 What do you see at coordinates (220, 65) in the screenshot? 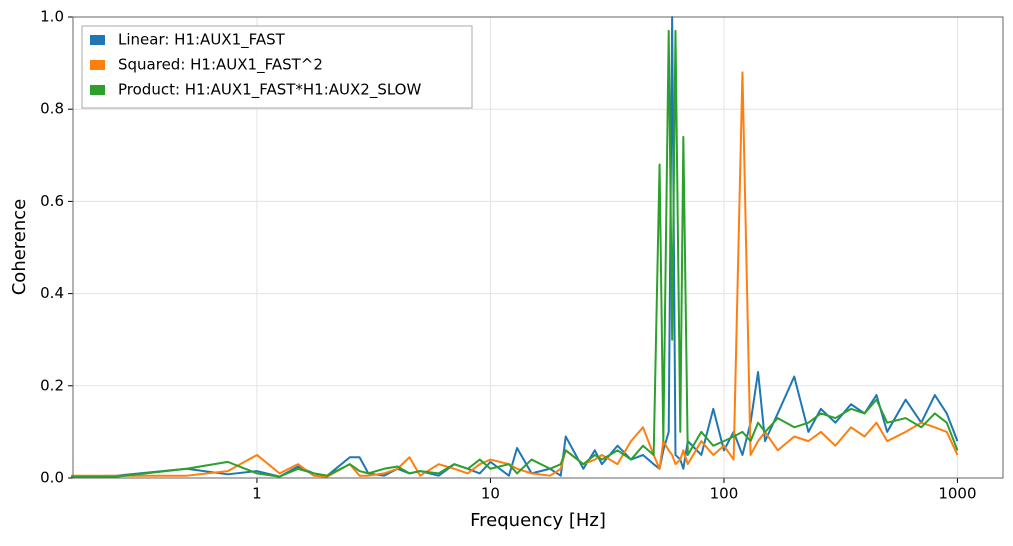
I see `legend-label: Squared: H1:AUX1_FAST^2` at bounding box center [220, 65].